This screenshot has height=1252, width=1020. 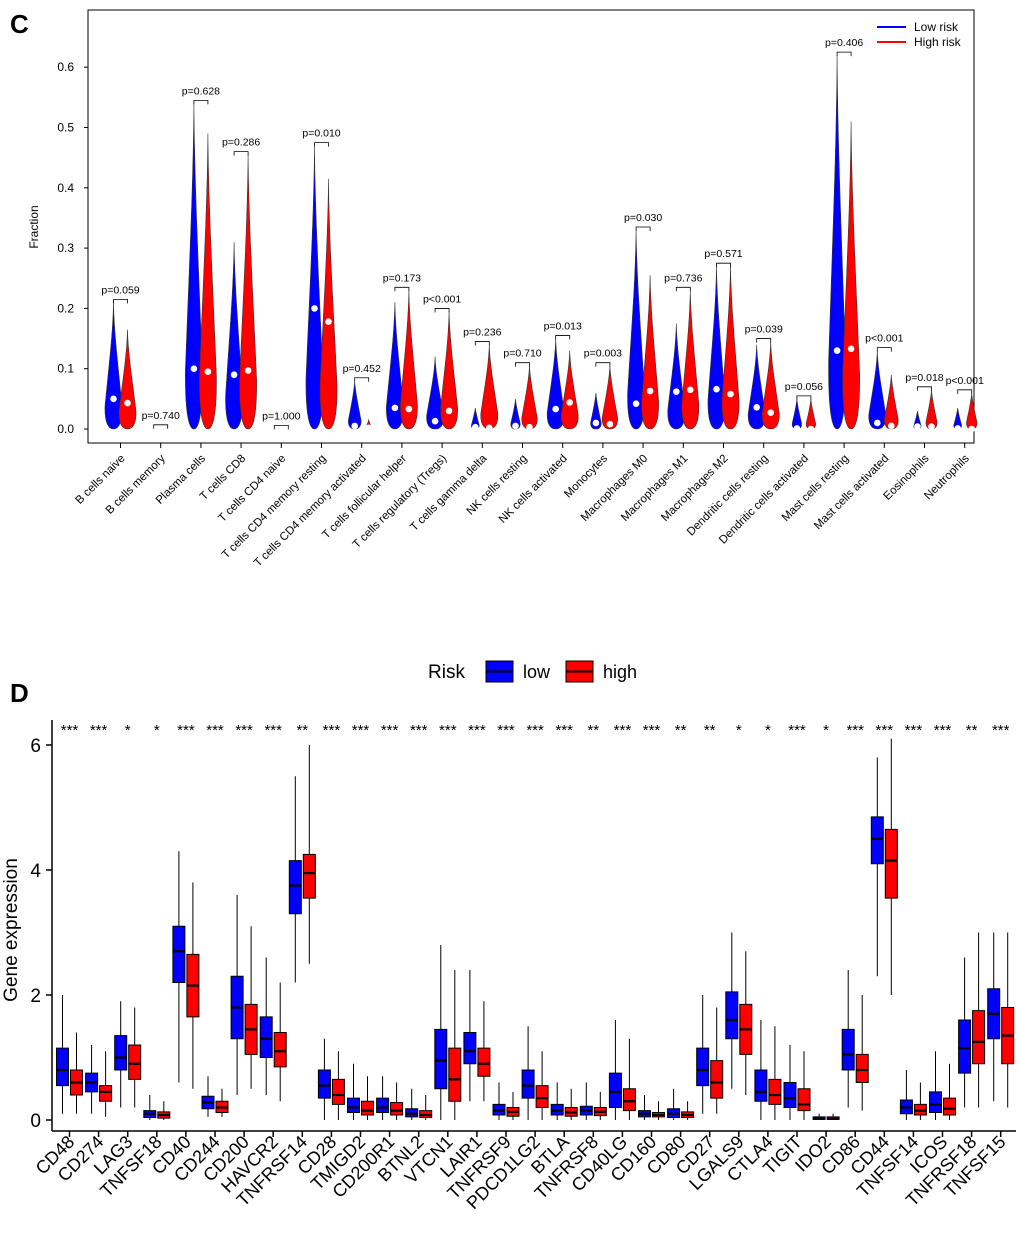 I want to click on c-ytick-label: 0.6, so click(x=65, y=67).